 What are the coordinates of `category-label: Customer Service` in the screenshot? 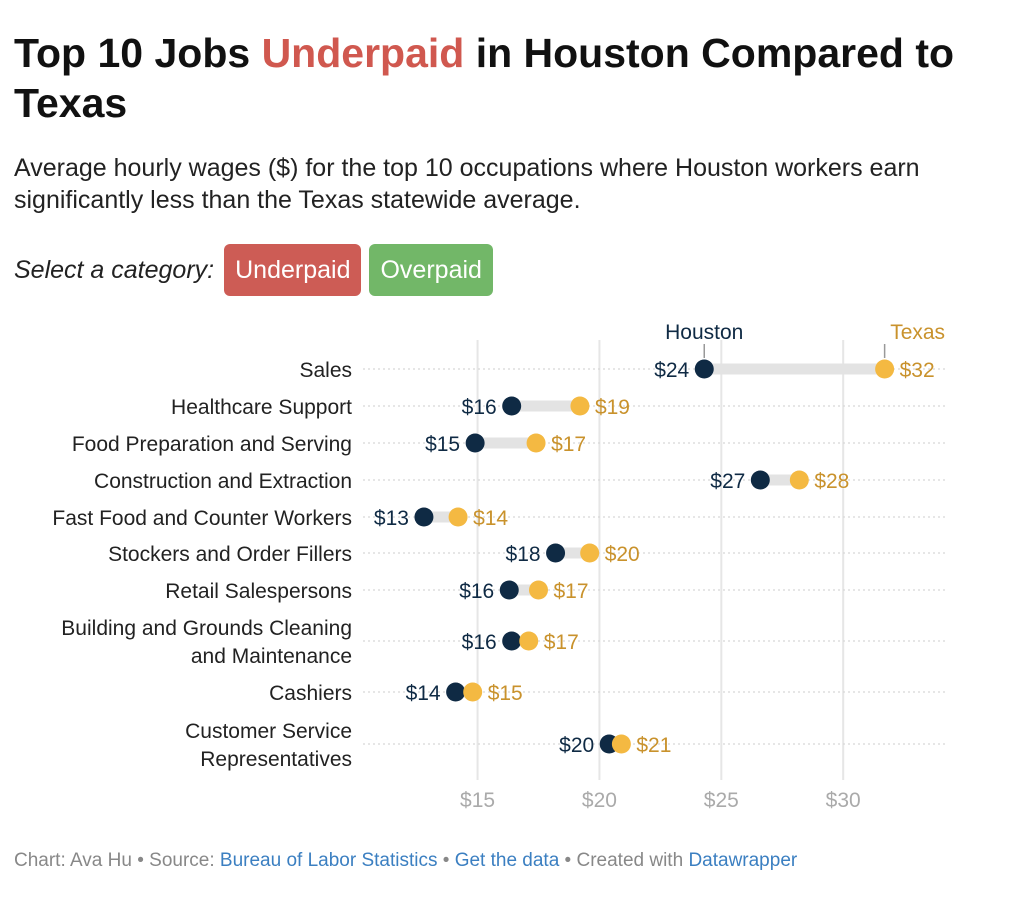 It's located at (268, 731).